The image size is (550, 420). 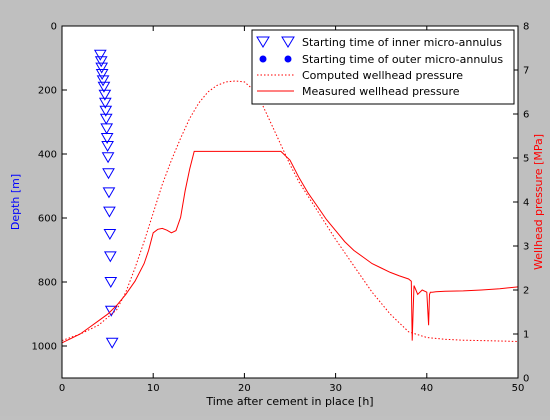 What do you see at coordinates (381, 91) in the screenshot?
I see `legend-measured-label: Measured wellhead pressure` at bounding box center [381, 91].